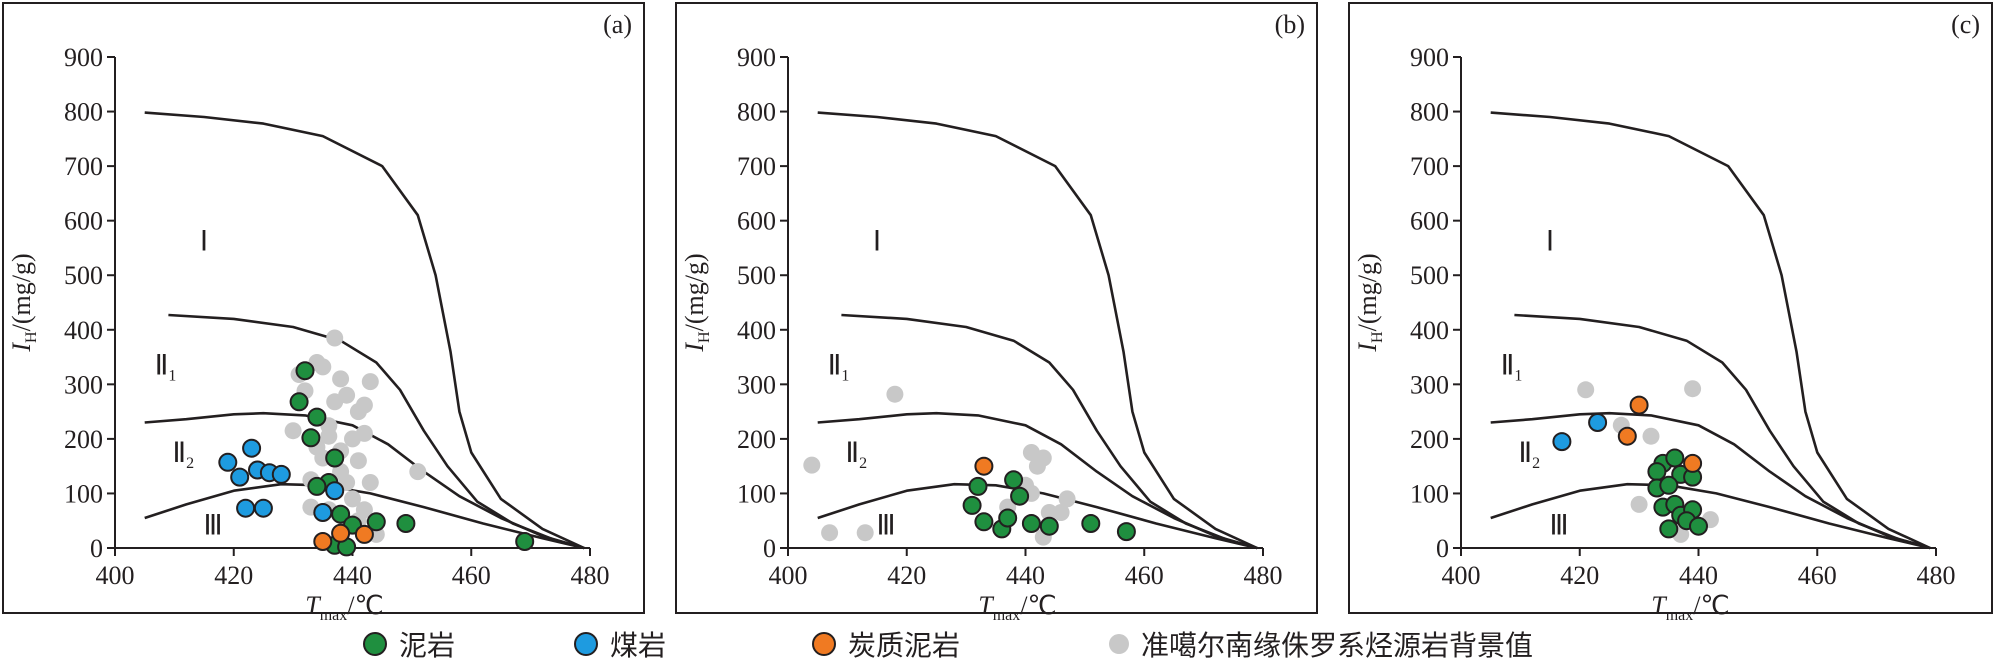 Image resolution: width=2001 pixels, height=670 pixels. What do you see at coordinates (1529, 455) in the screenshot?
I see `zone-label-II2: Ⅱ2` at bounding box center [1529, 455].